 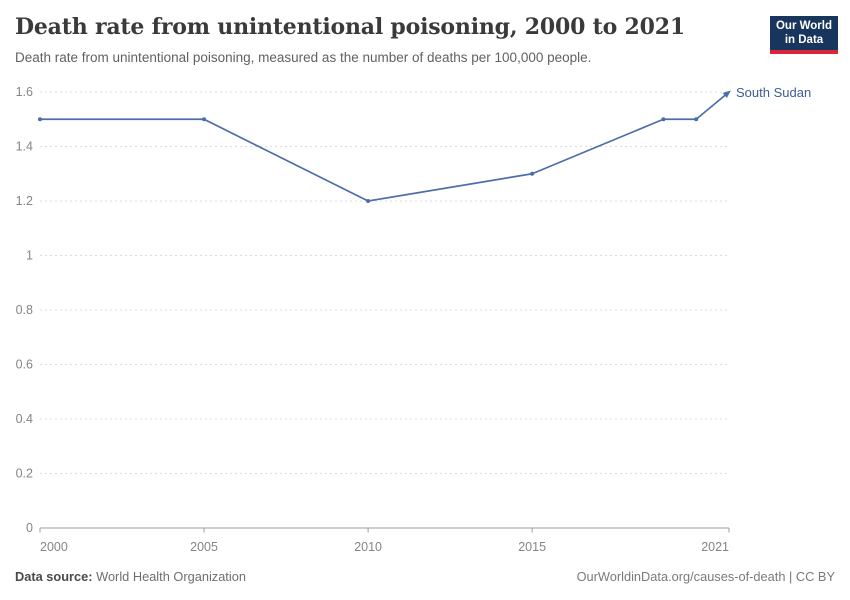 I want to click on x-tick-label: 2000, so click(x=54, y=547).